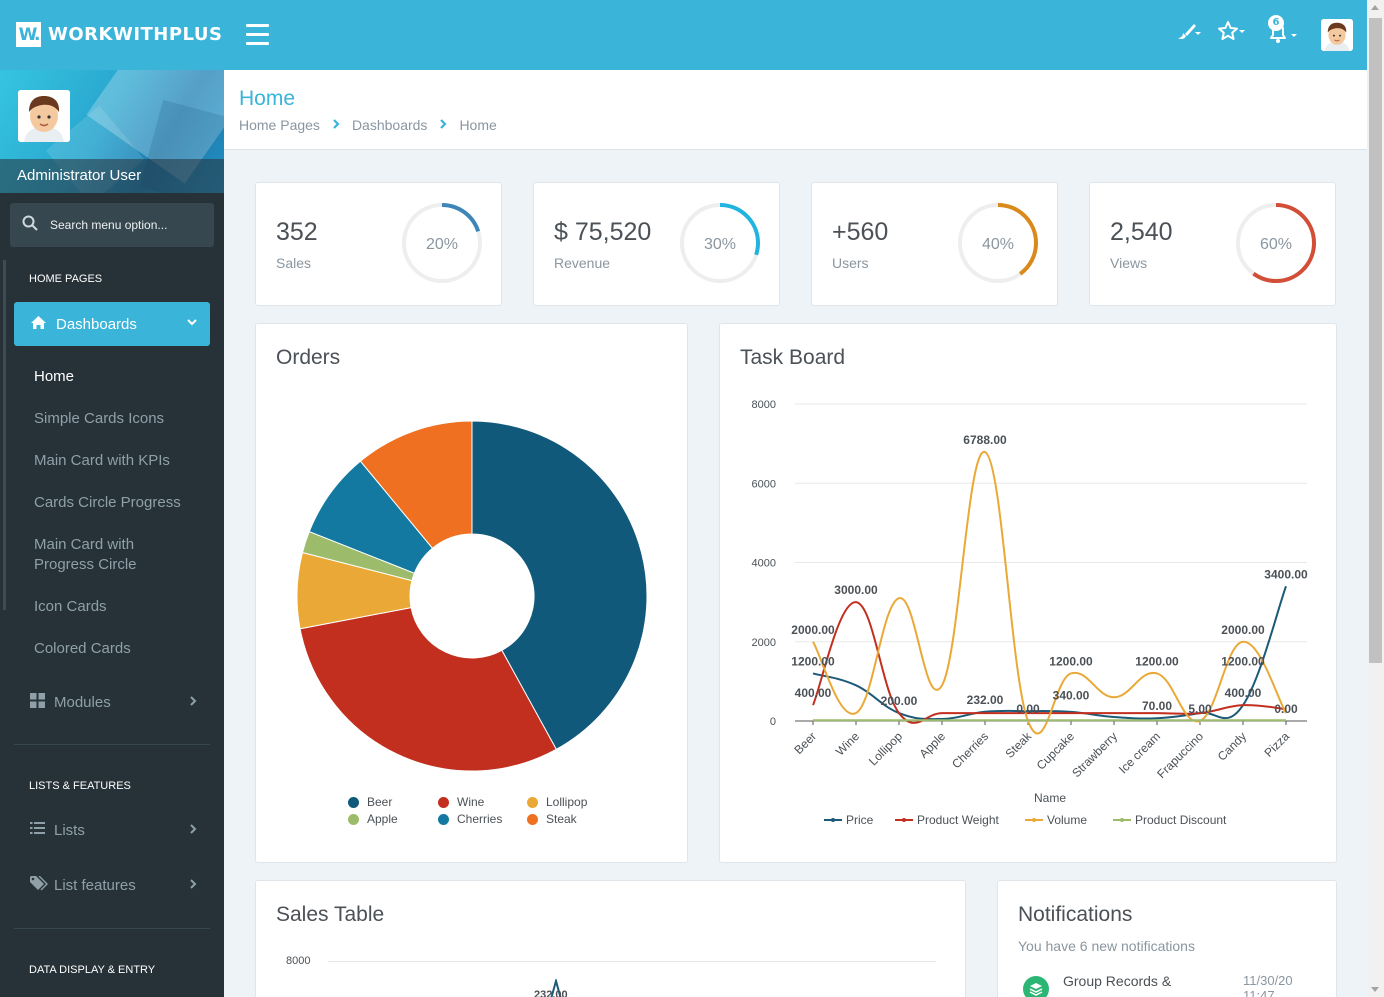 Image resolution: width=1384 pixels, height=997 pixels. Describe the element at coordinates (107, 502) in the screenshot. I see `sidebar-subitem-cards-circle-progress: Cards Circle Progress` at that location.